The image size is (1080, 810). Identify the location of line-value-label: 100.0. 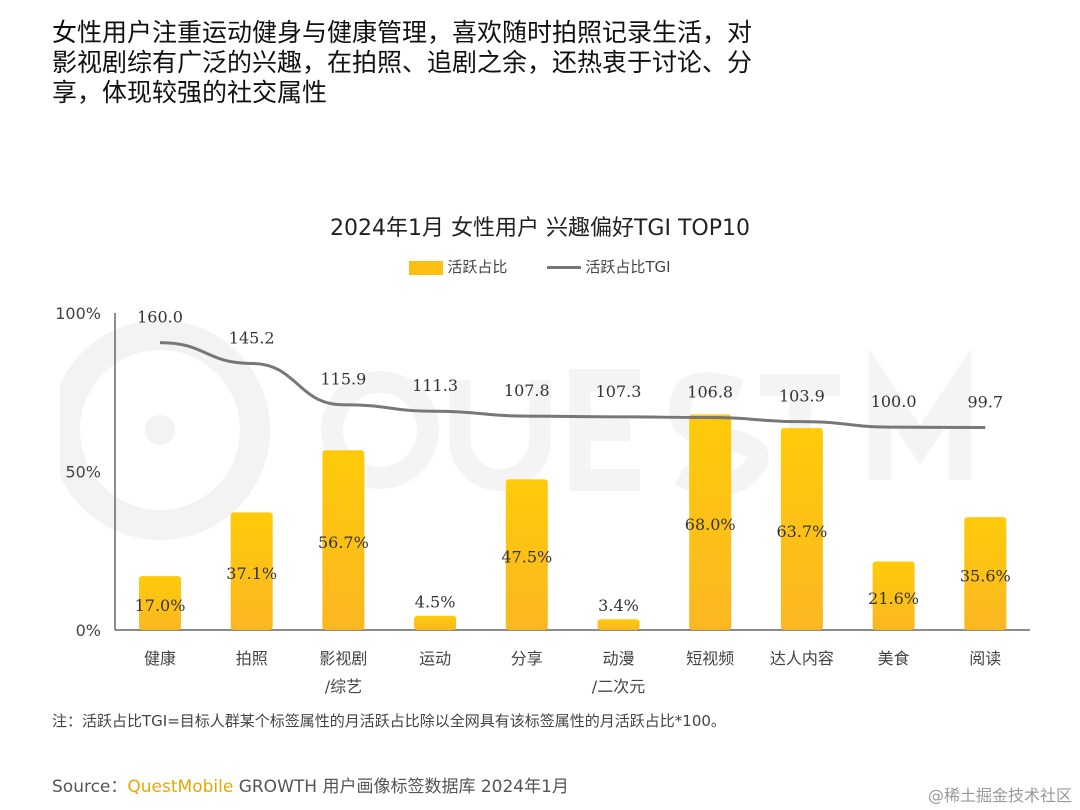
(894, 401).